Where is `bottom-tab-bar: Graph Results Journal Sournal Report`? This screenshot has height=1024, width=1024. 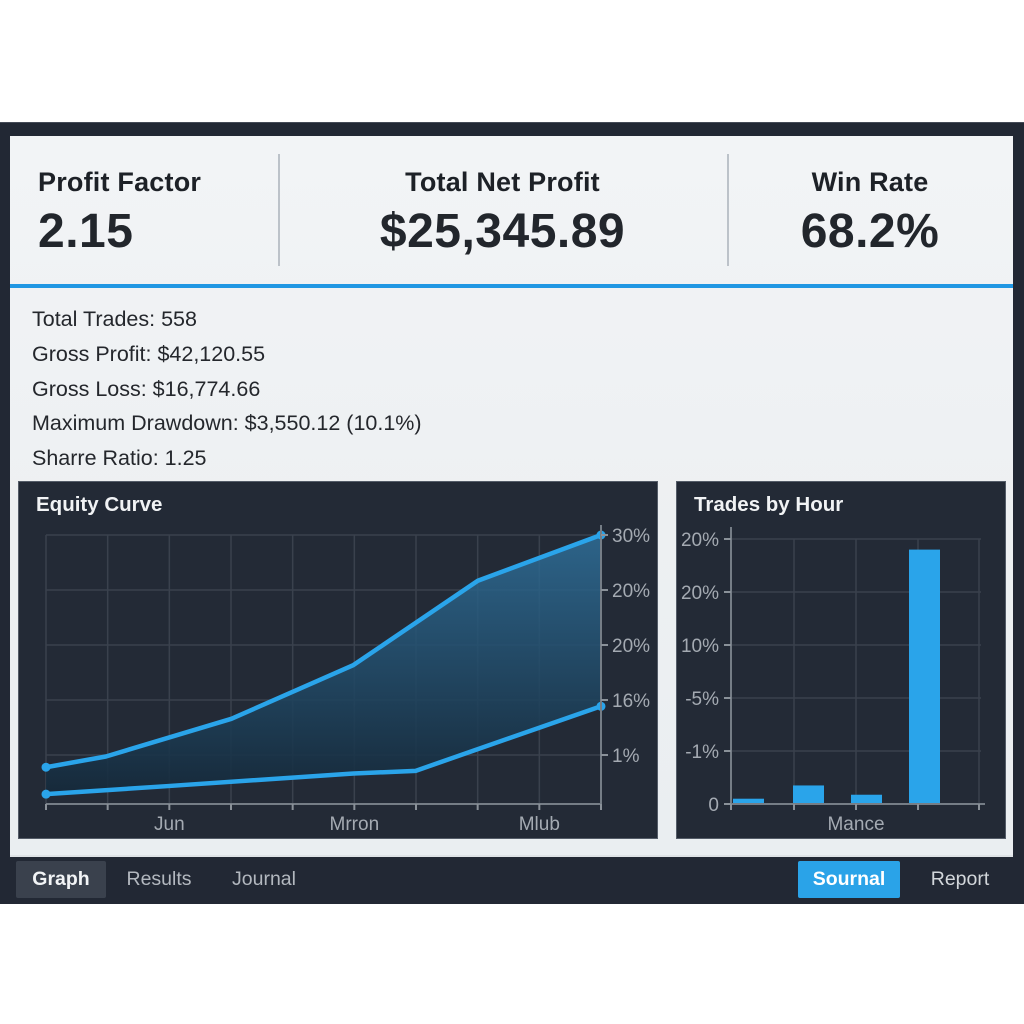
bottom-tab-bar: Graph Results Journal Sournal Report is located at coordinates (512, 879).